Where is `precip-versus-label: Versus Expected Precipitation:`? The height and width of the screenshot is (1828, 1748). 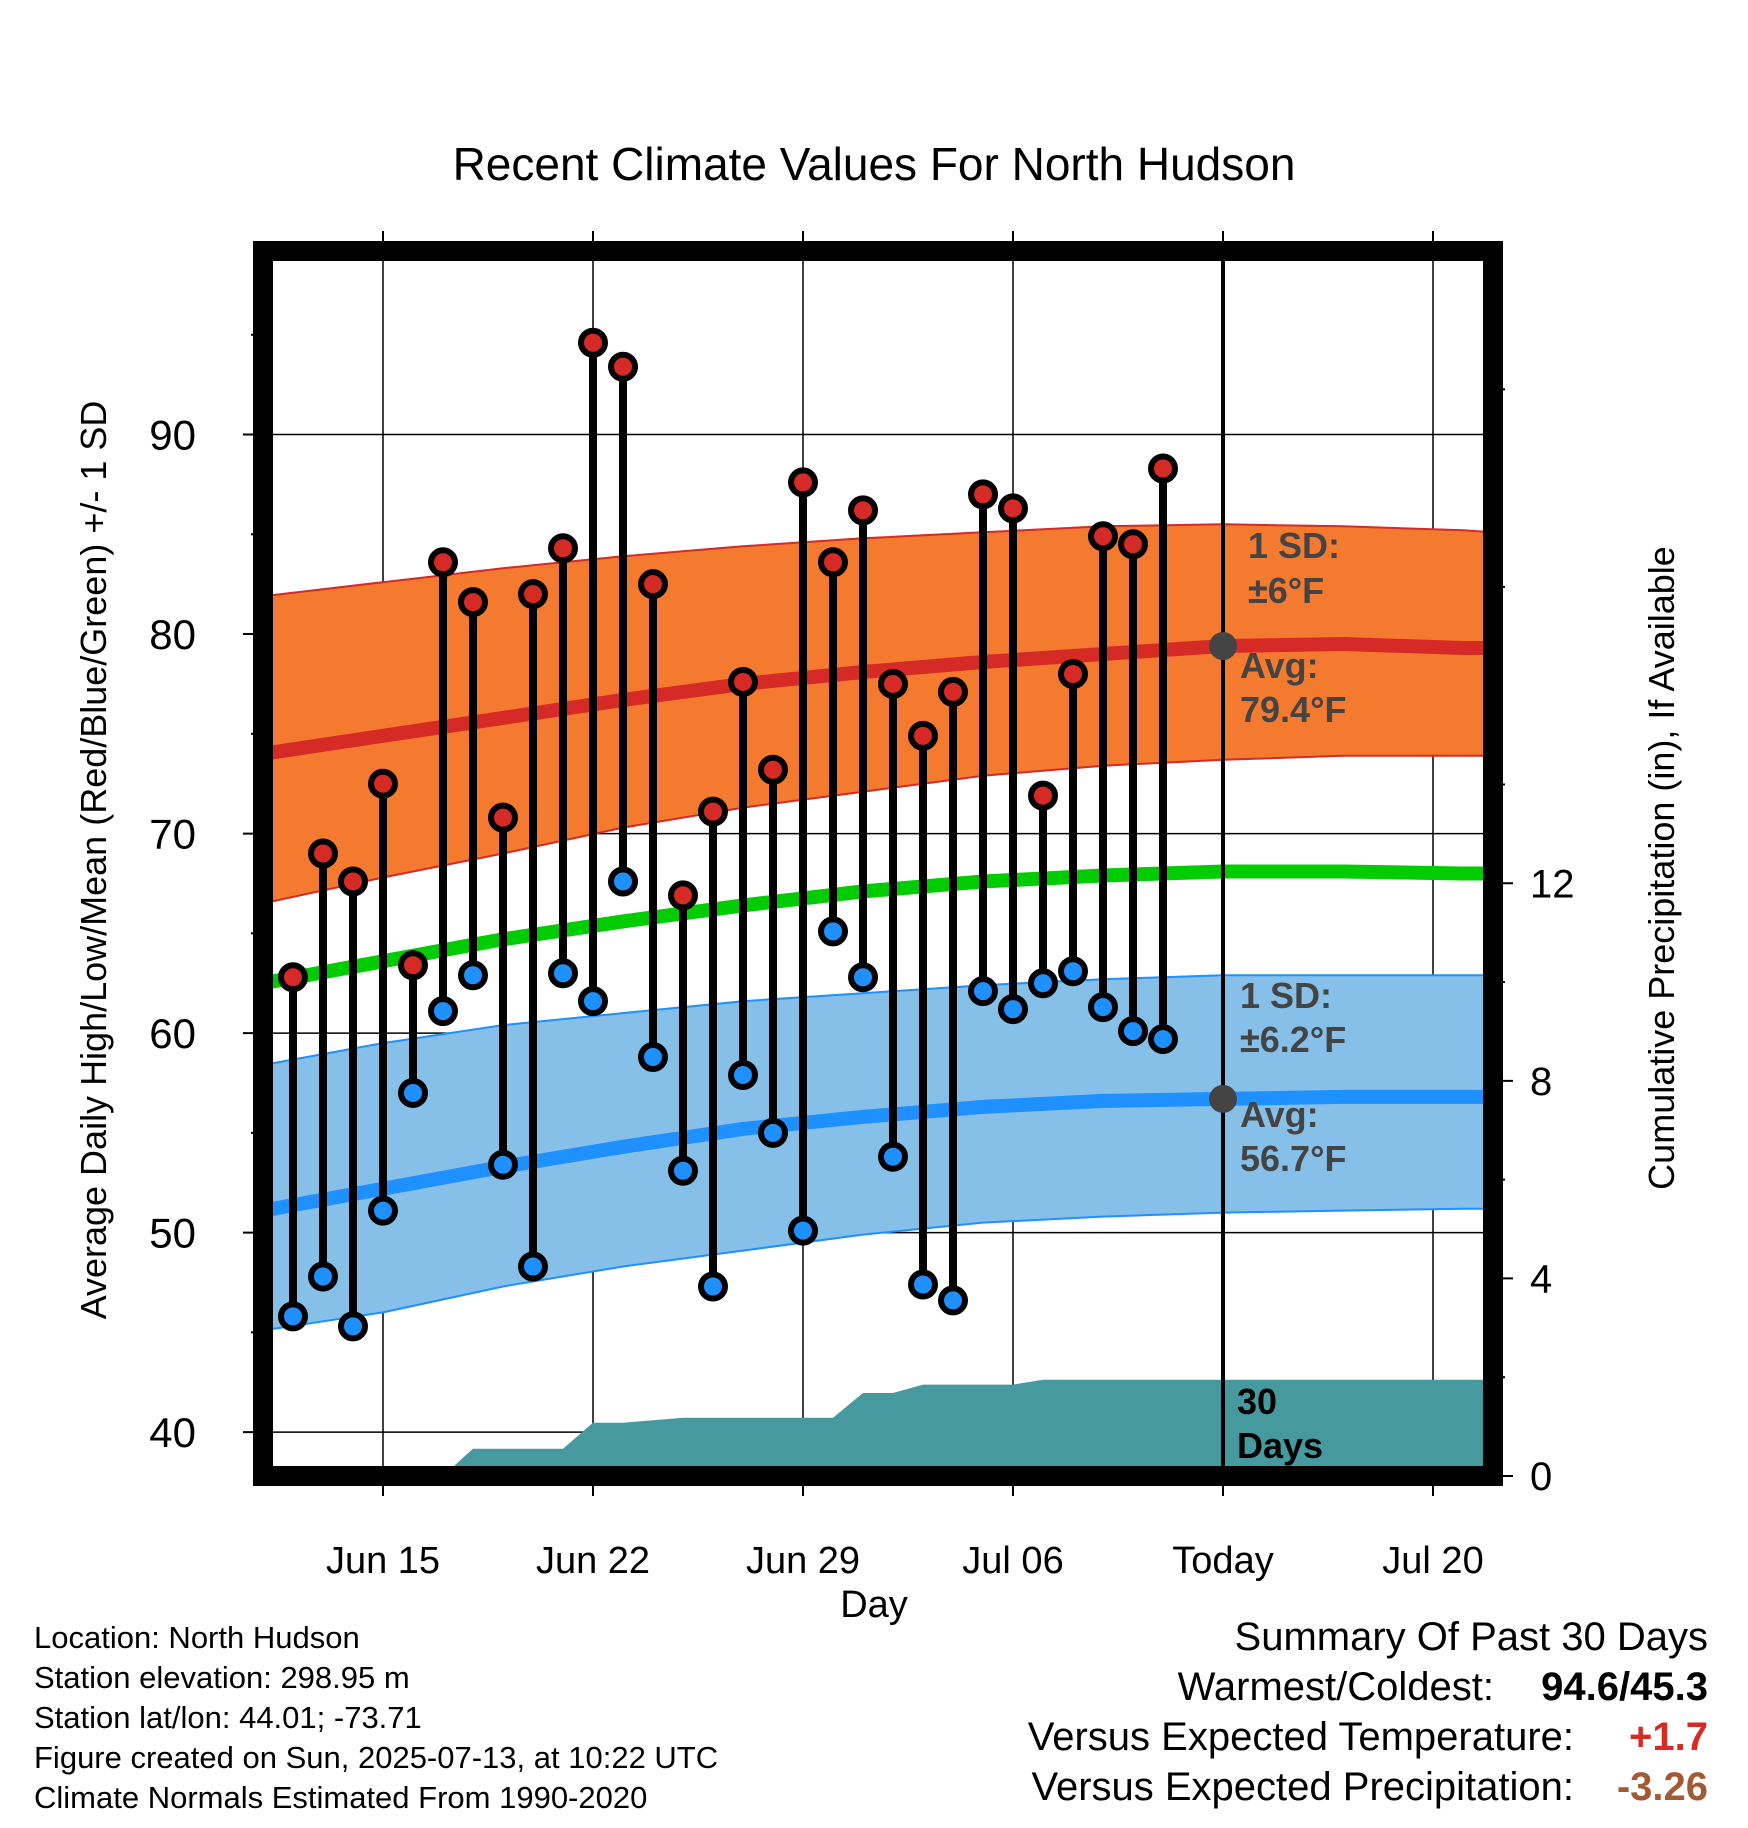 precip-versus-label: Versus Expected Precipitation: is located at coordinates (1302, 1787).